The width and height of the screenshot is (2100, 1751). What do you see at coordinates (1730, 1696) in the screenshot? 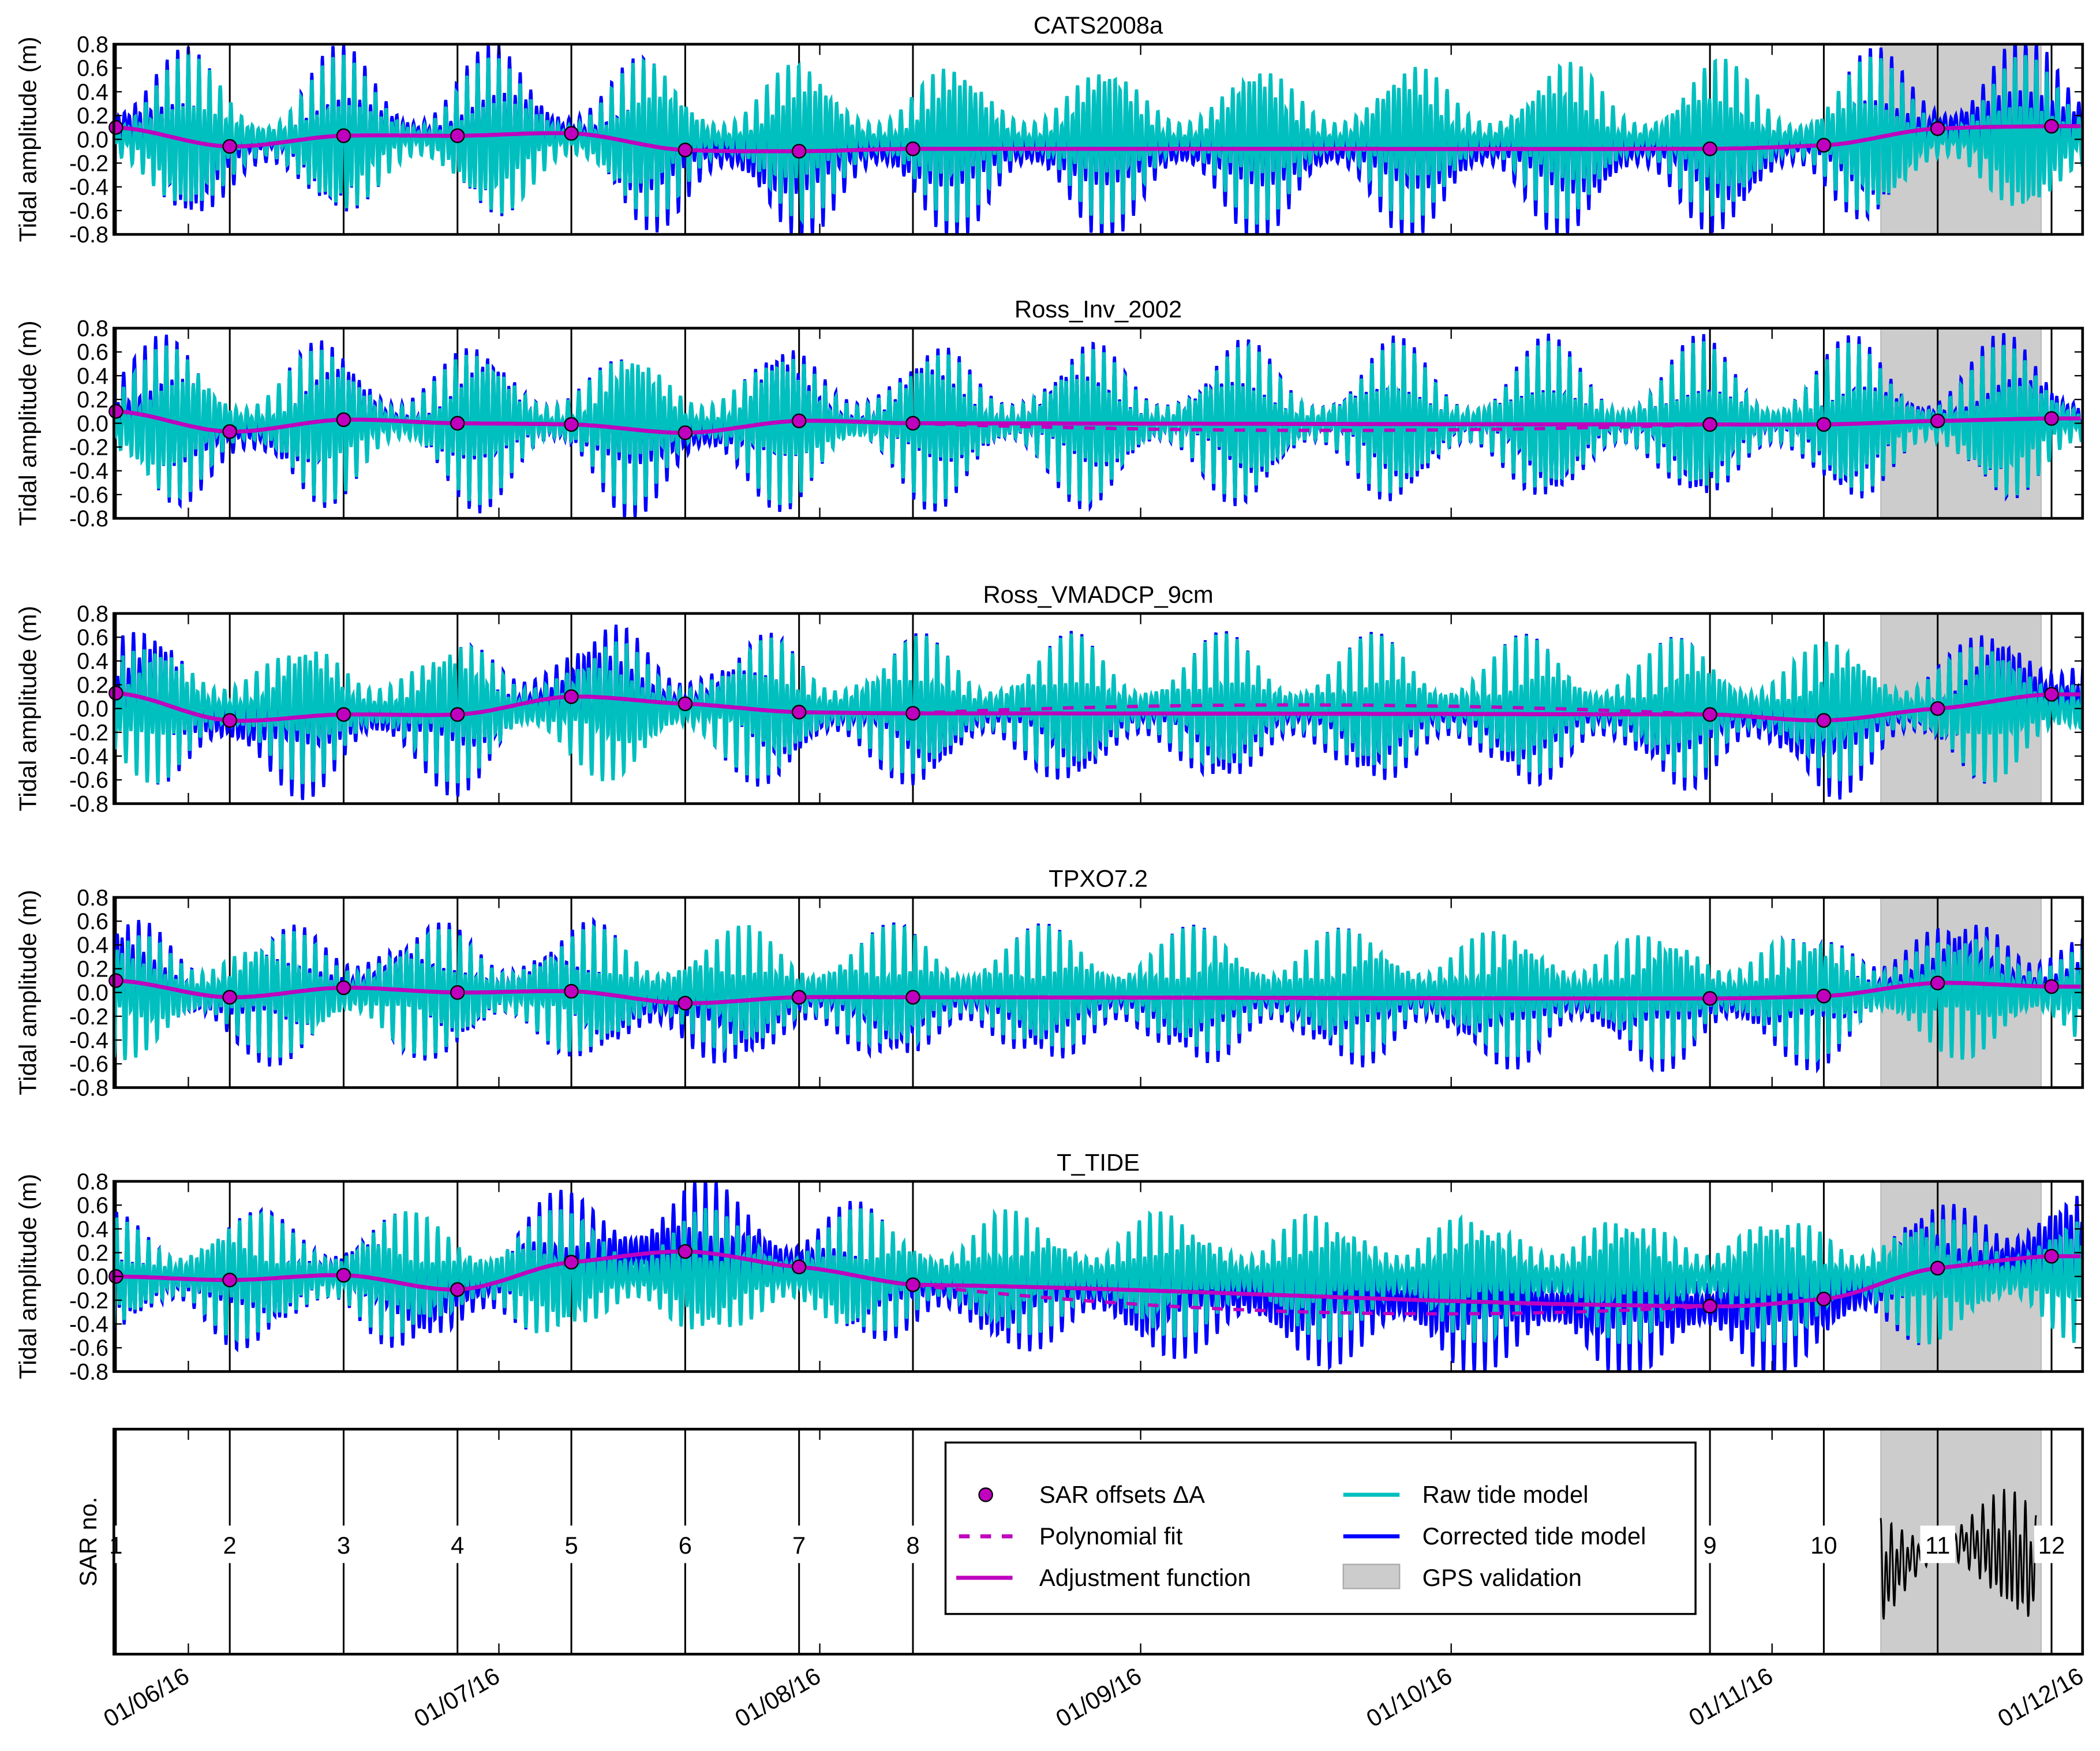
I see `x-tick-label: 01/11/16` at bounding box center [1730, 1696].